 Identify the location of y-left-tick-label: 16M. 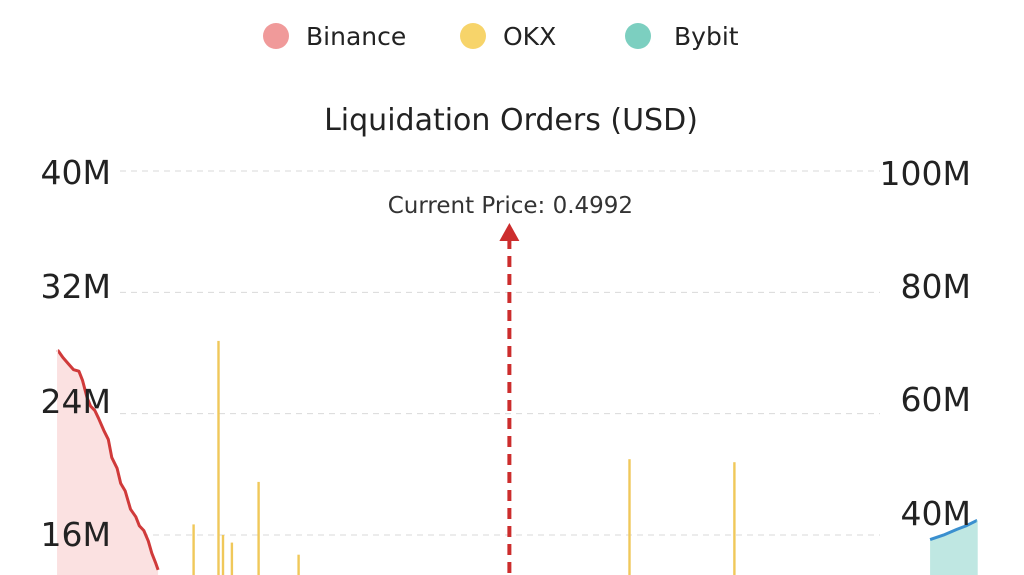
(76, 534).